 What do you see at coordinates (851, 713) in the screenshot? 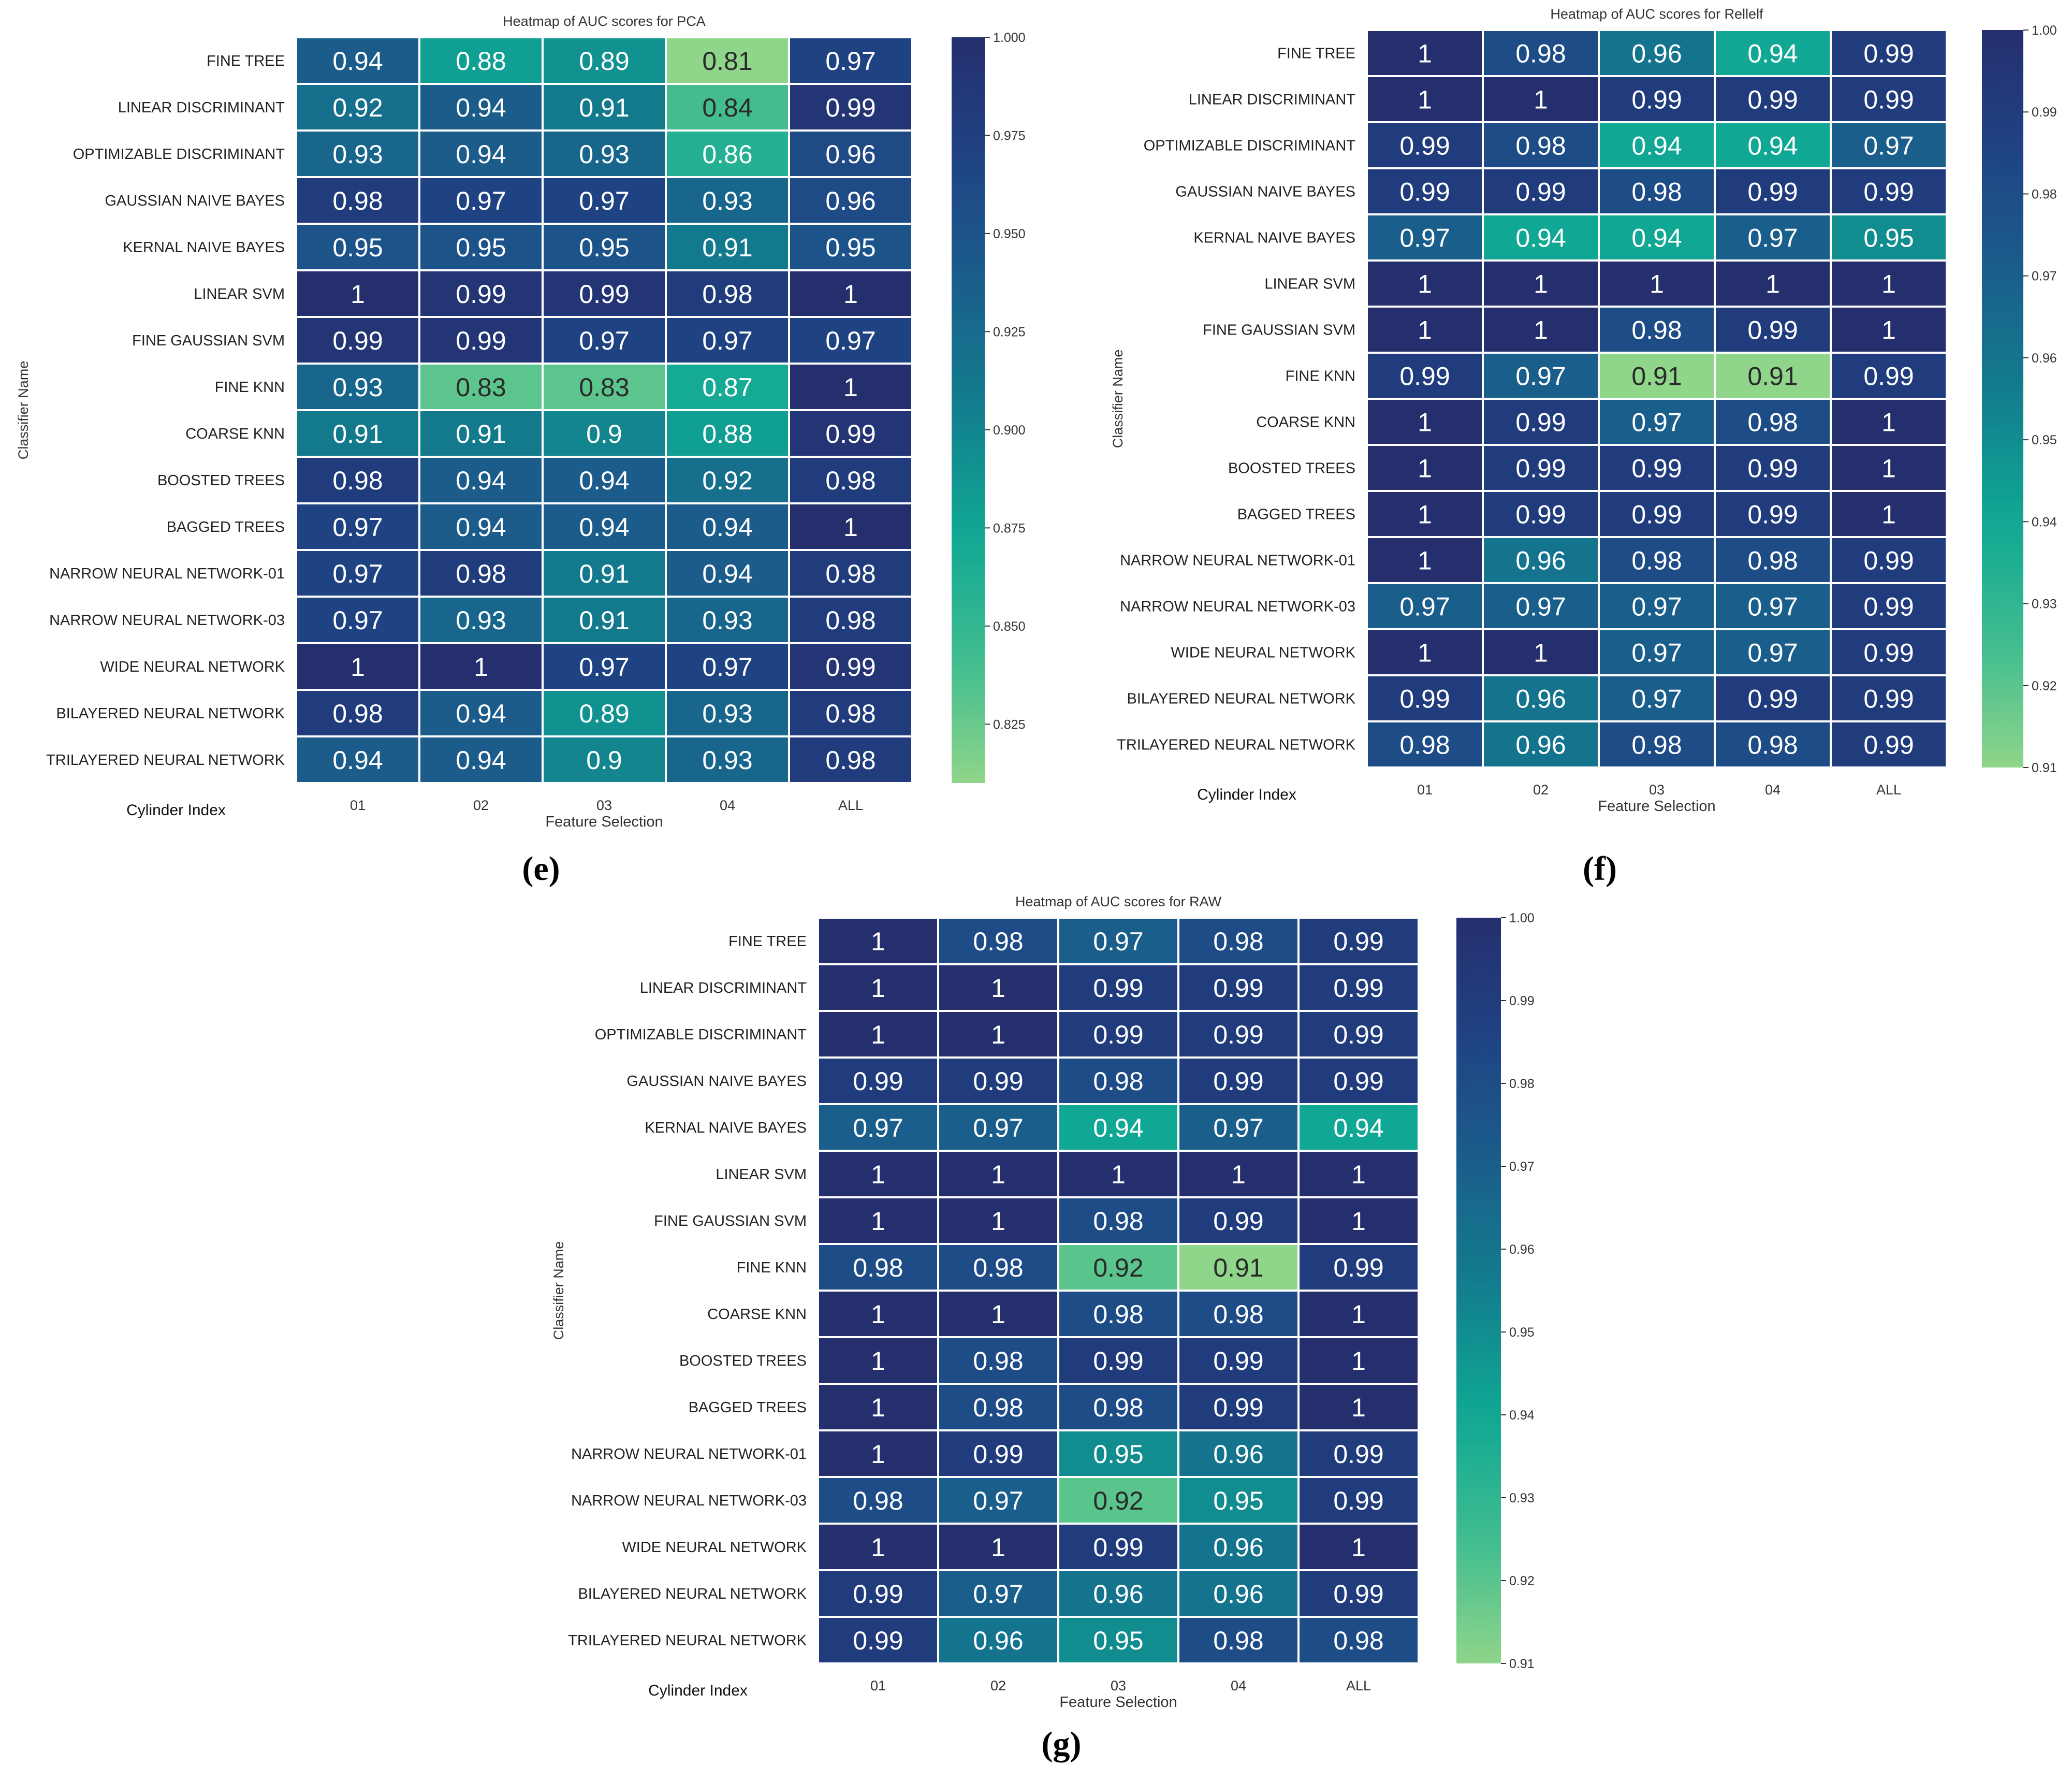
I see `heatmap-pca-value-r14-c4: 0.98` at bounding box center [851, 713].